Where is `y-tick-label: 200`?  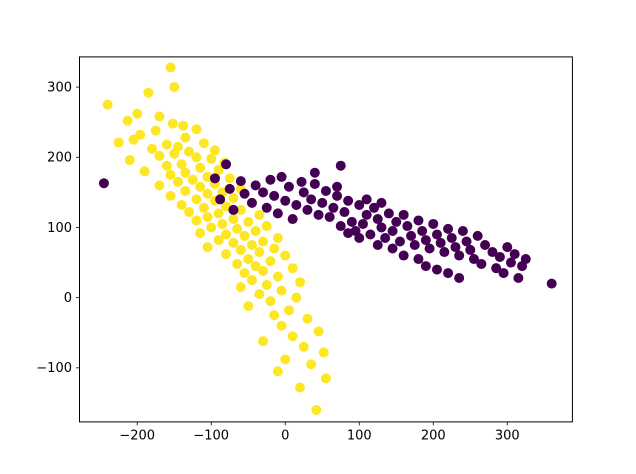
y-tick-label: 200 is located at coordinates (59, 158).